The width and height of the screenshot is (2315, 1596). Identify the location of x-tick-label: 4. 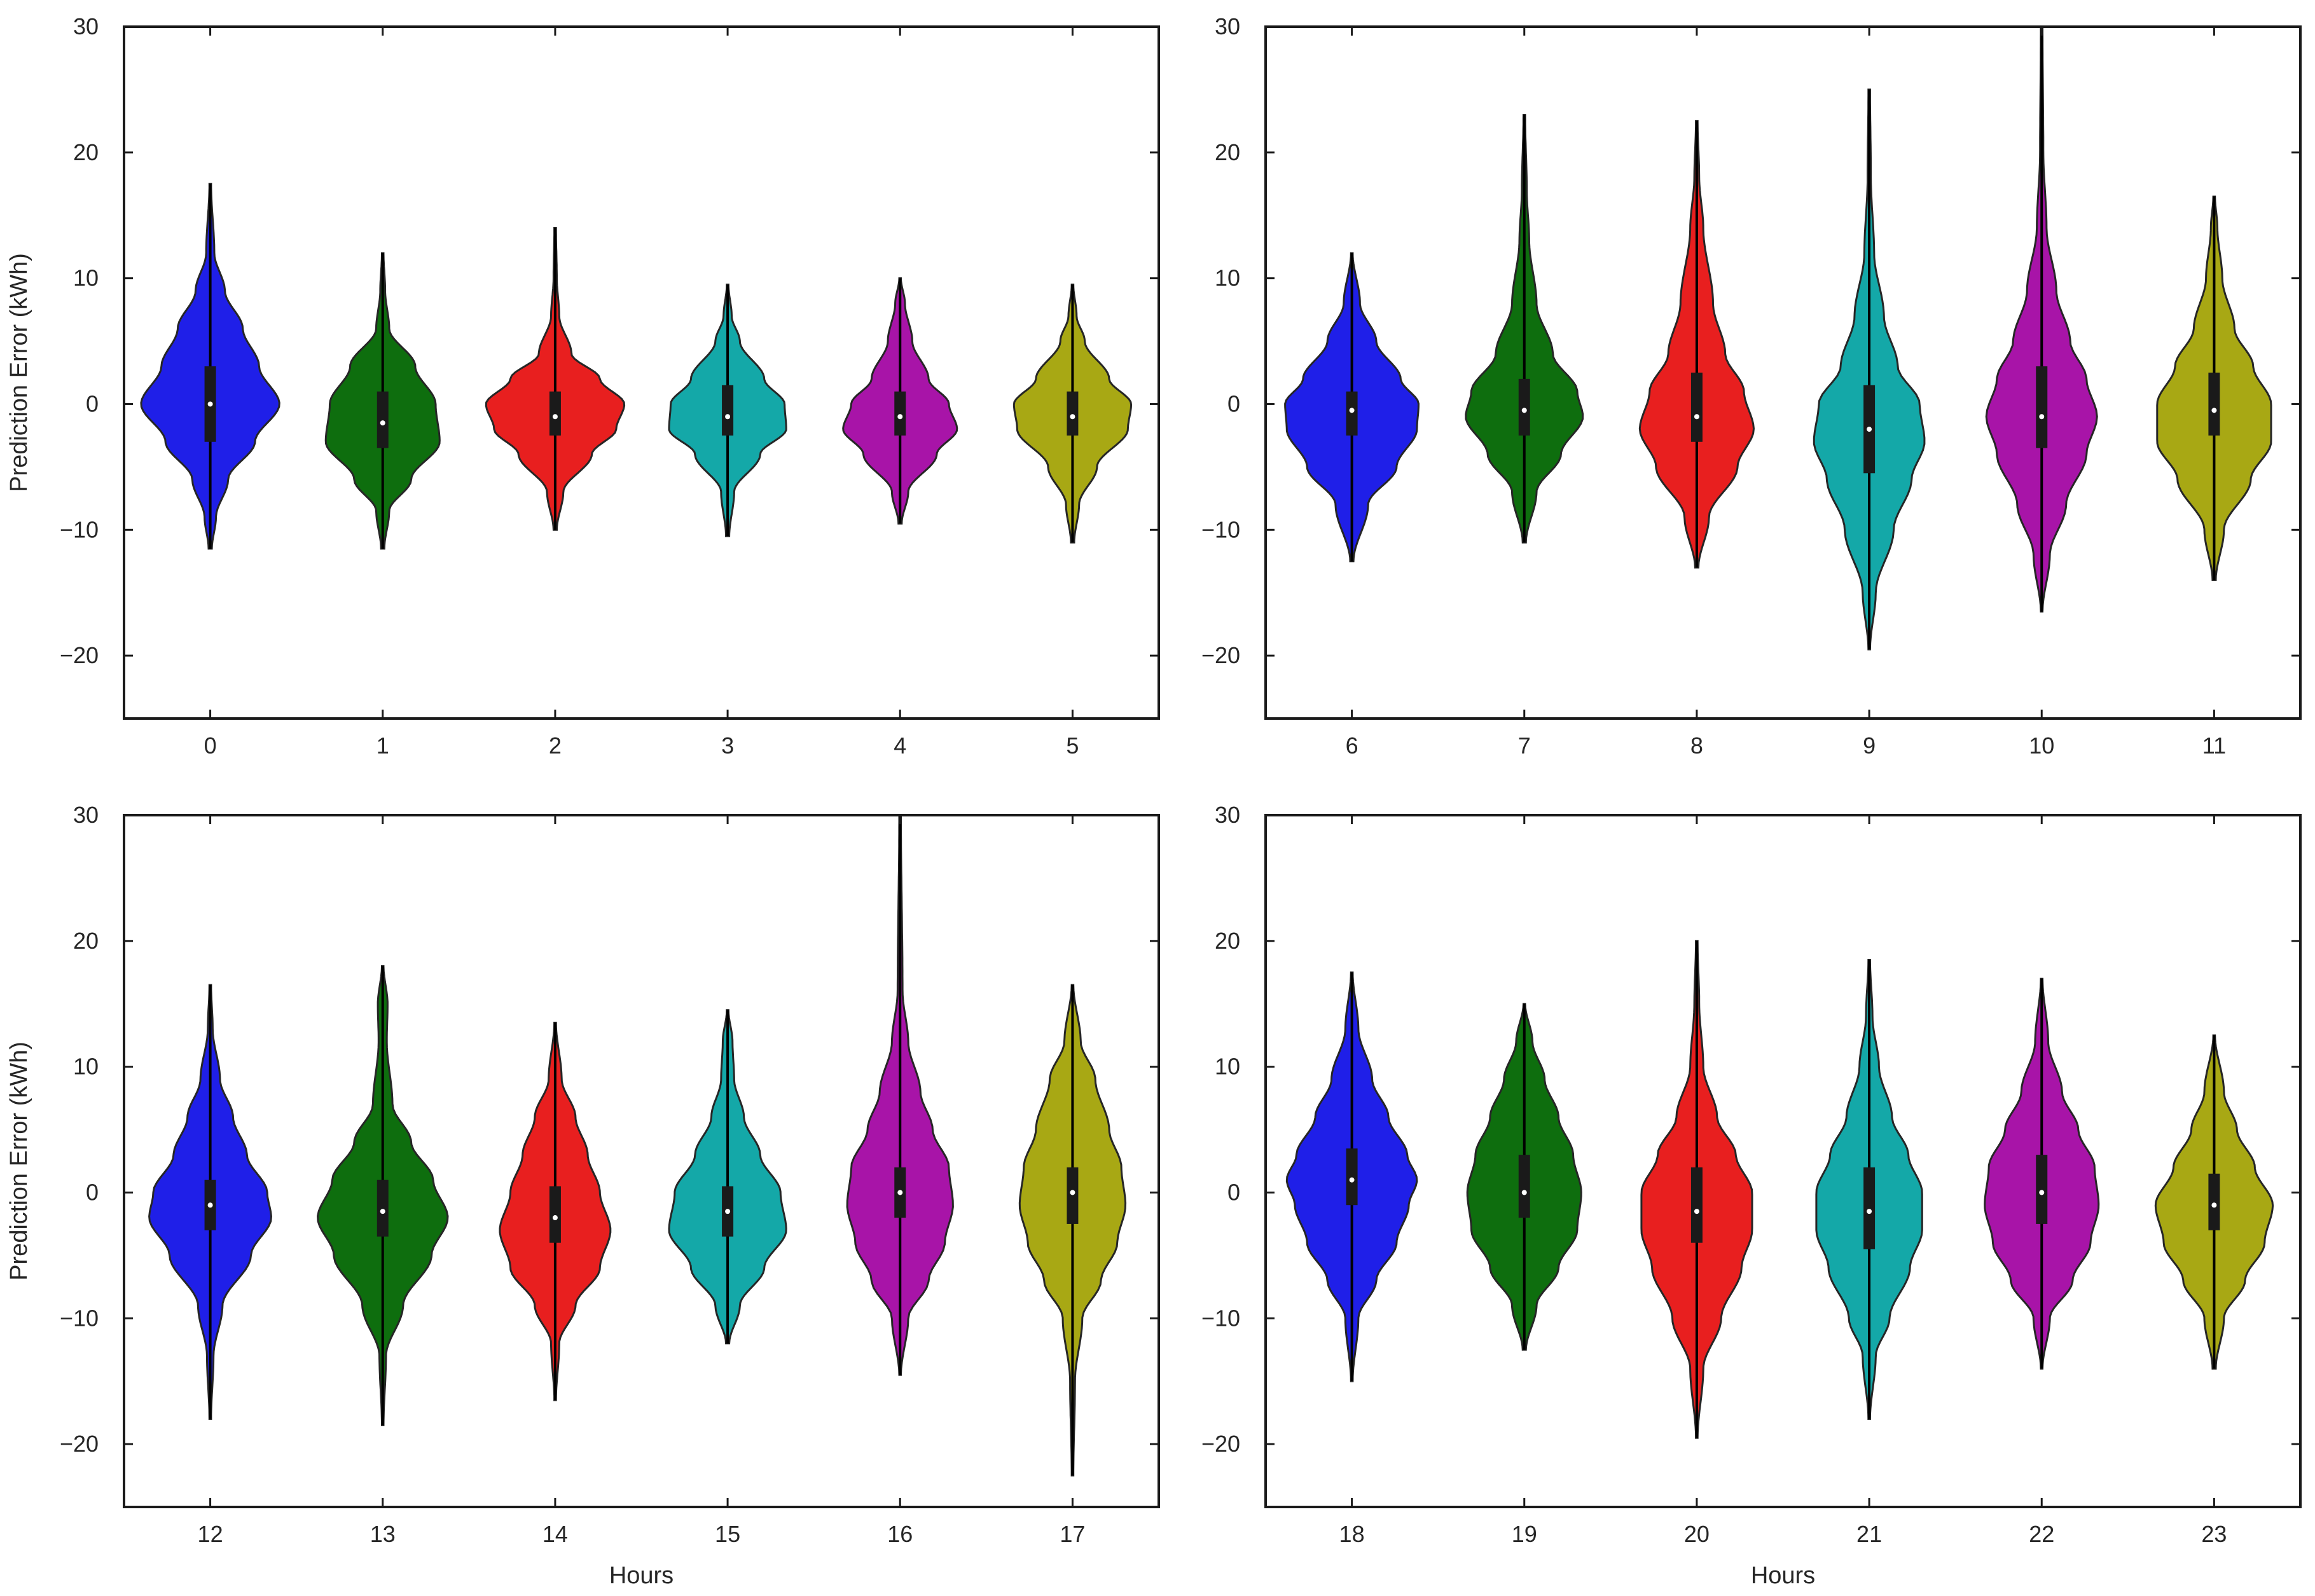
(900, 746).